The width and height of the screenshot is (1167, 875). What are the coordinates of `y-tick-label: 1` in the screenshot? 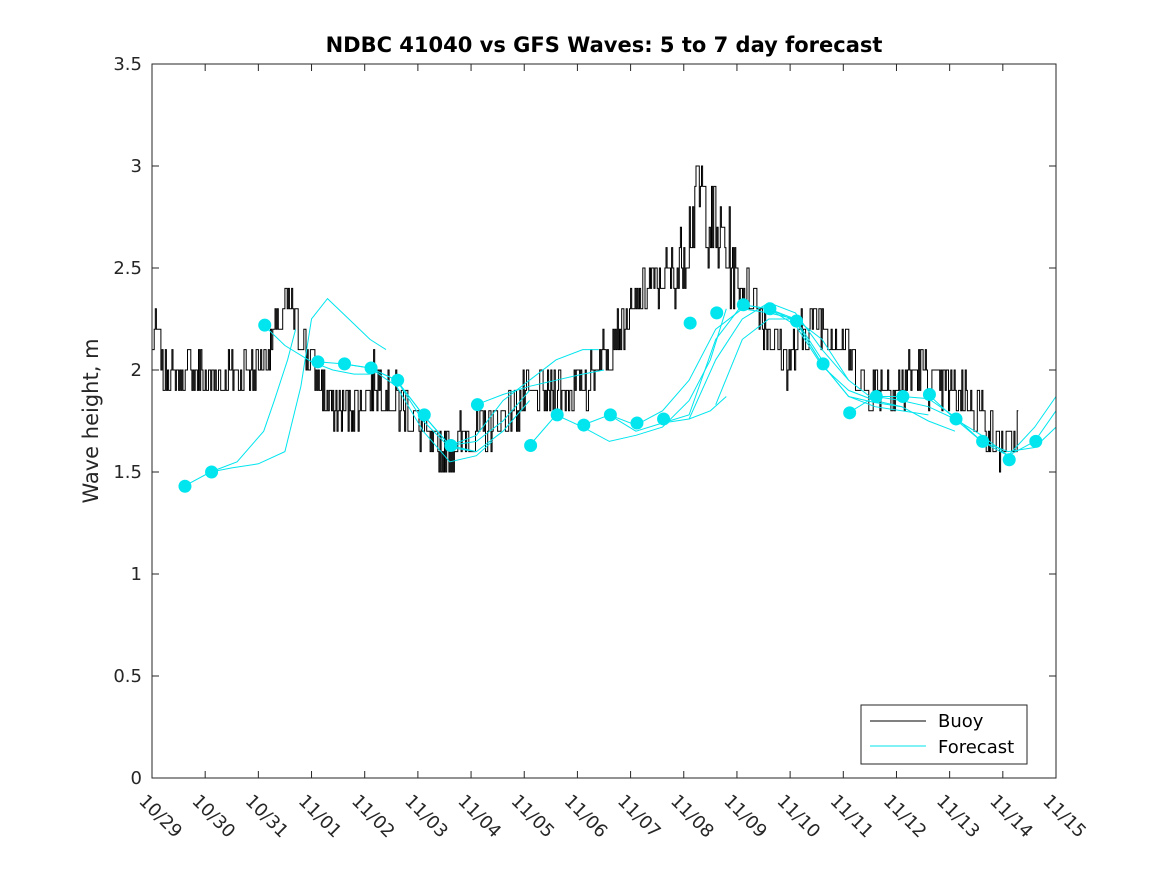 It's located at (136, 574).